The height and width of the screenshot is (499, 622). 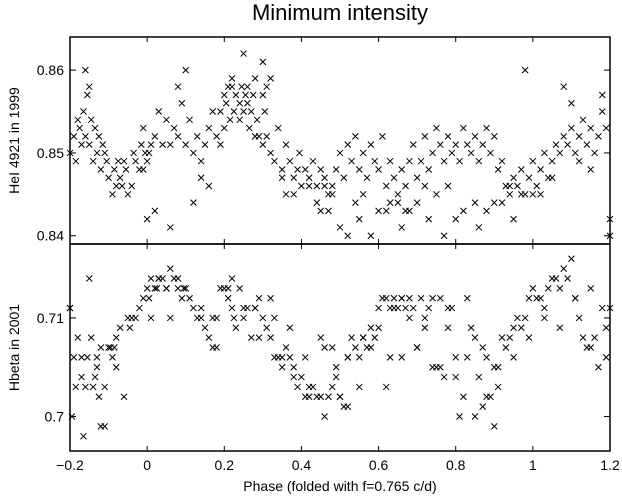 What do you see at coordinates (340, 12) in the screenshot?
I see `chart-title: Minimum intensity` at bounding box center [340, 12].